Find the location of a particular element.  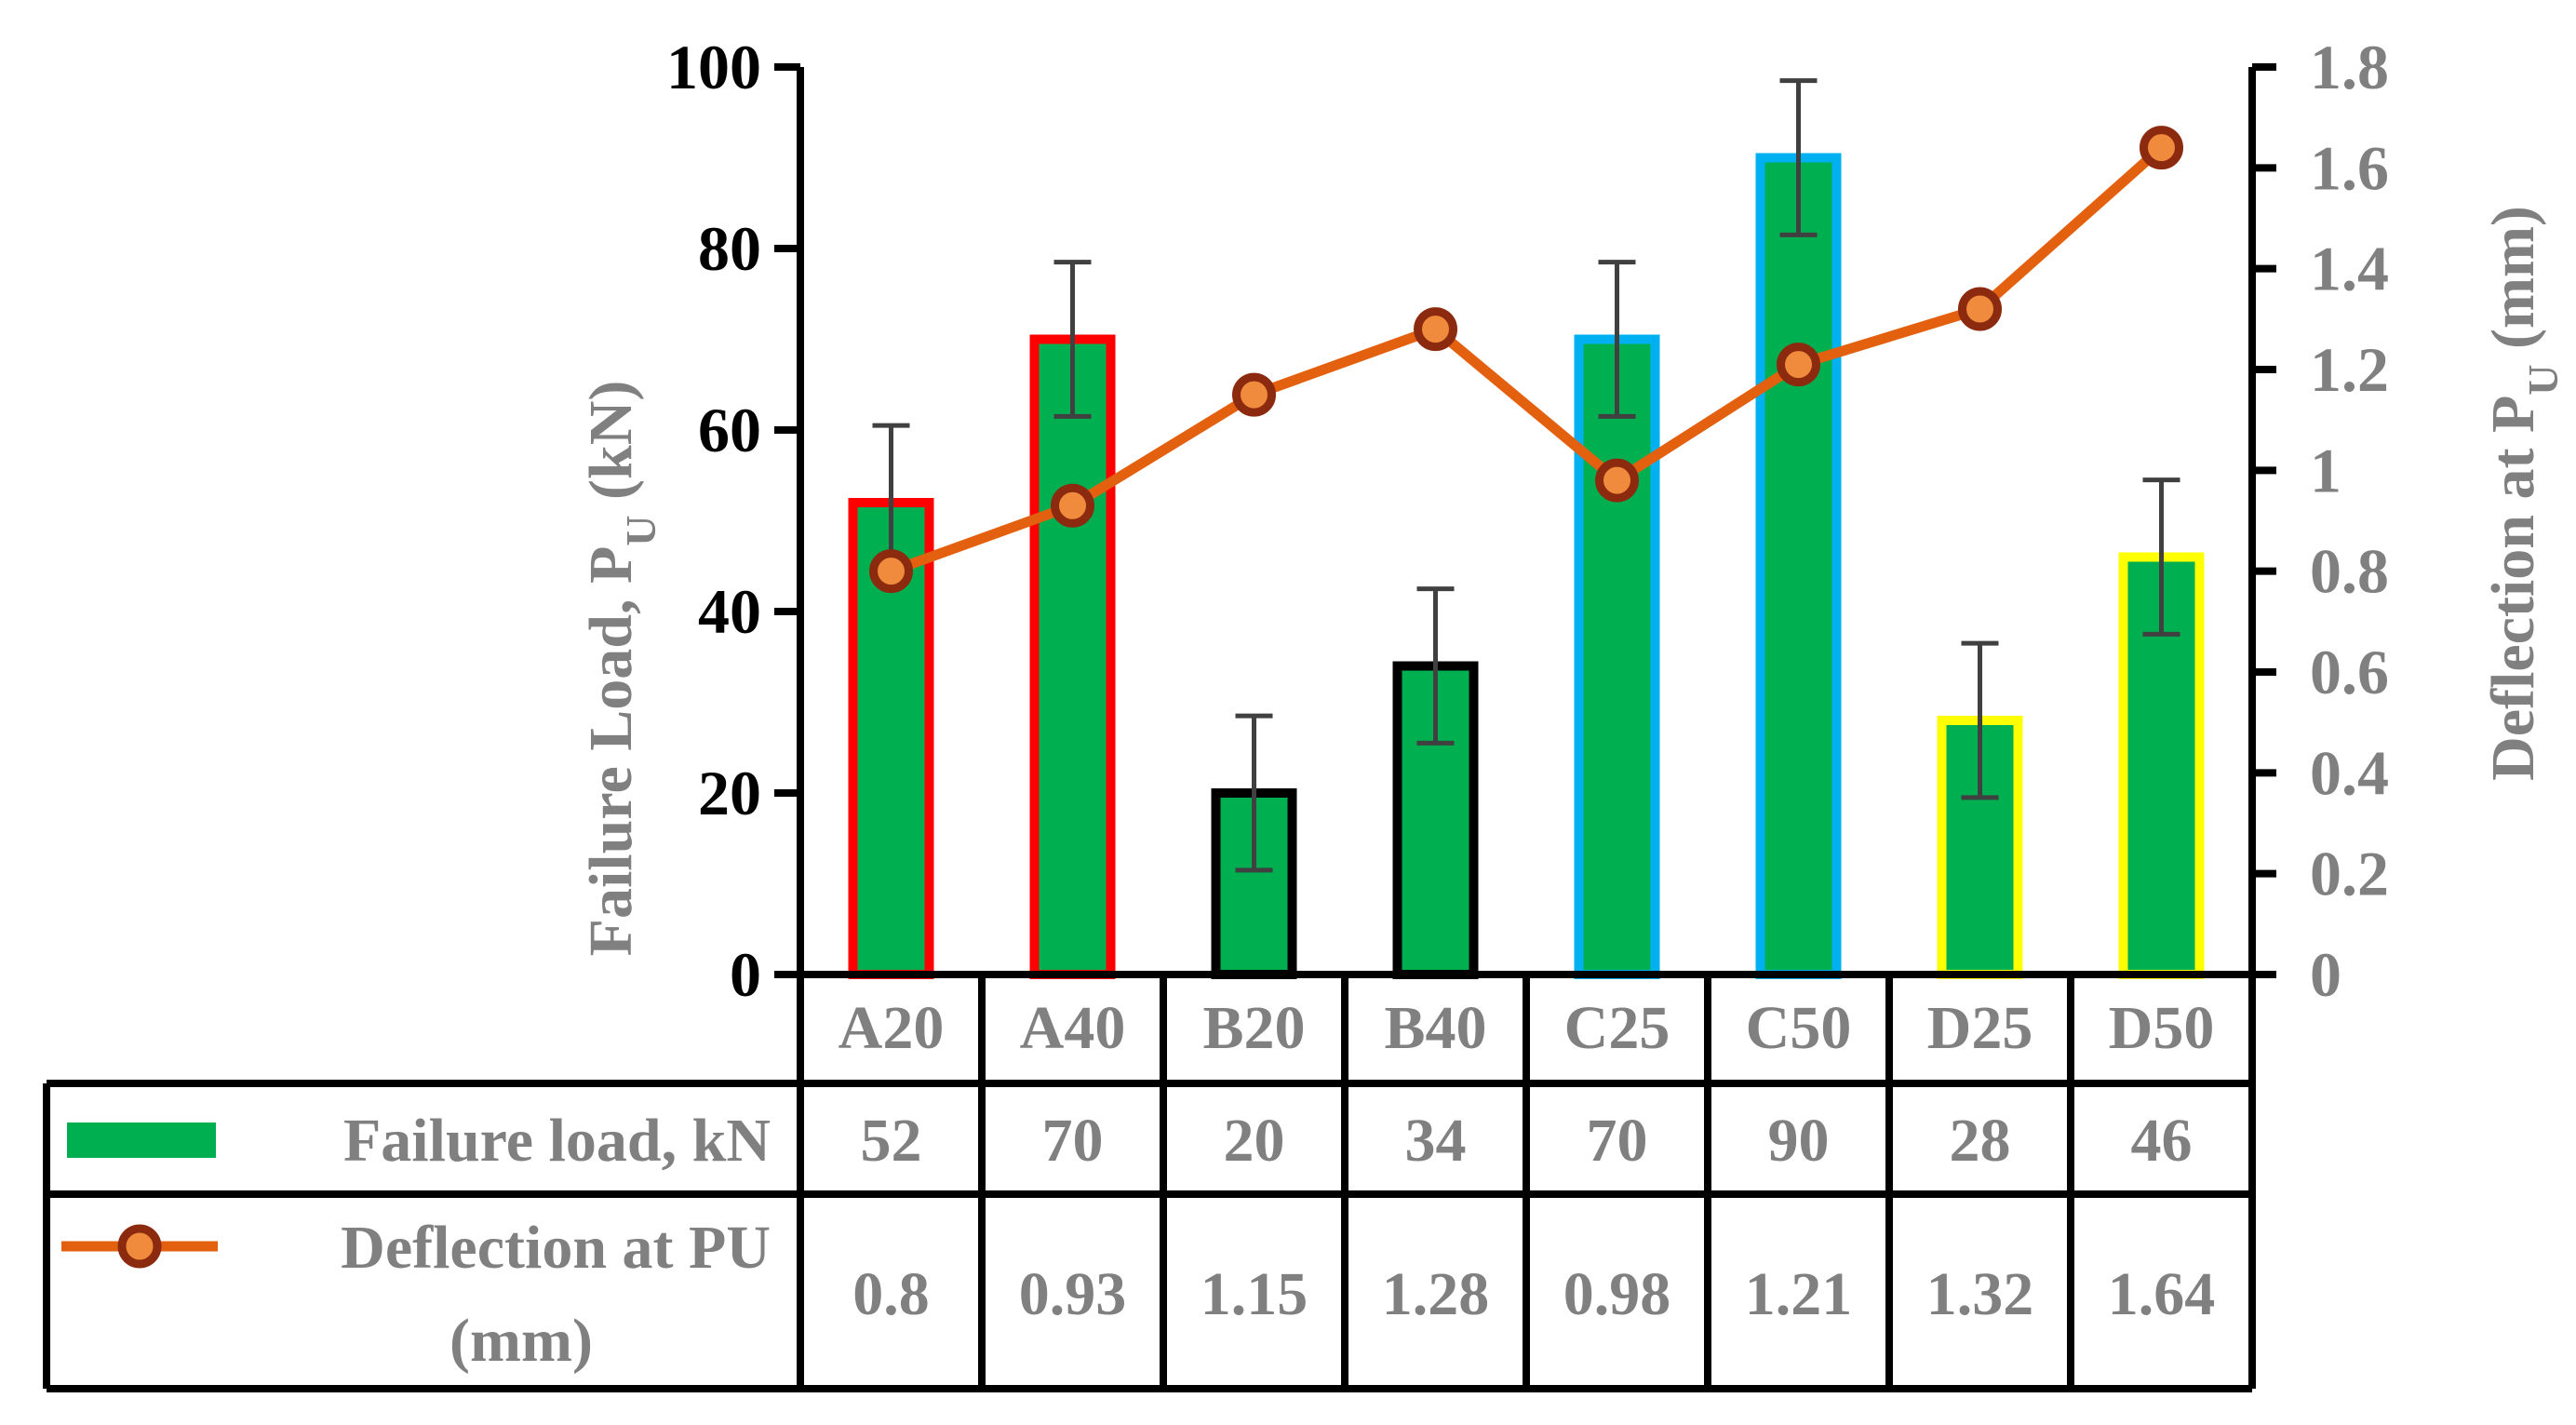

category-label-A20: A20 is located at coordinates (892, 1028).